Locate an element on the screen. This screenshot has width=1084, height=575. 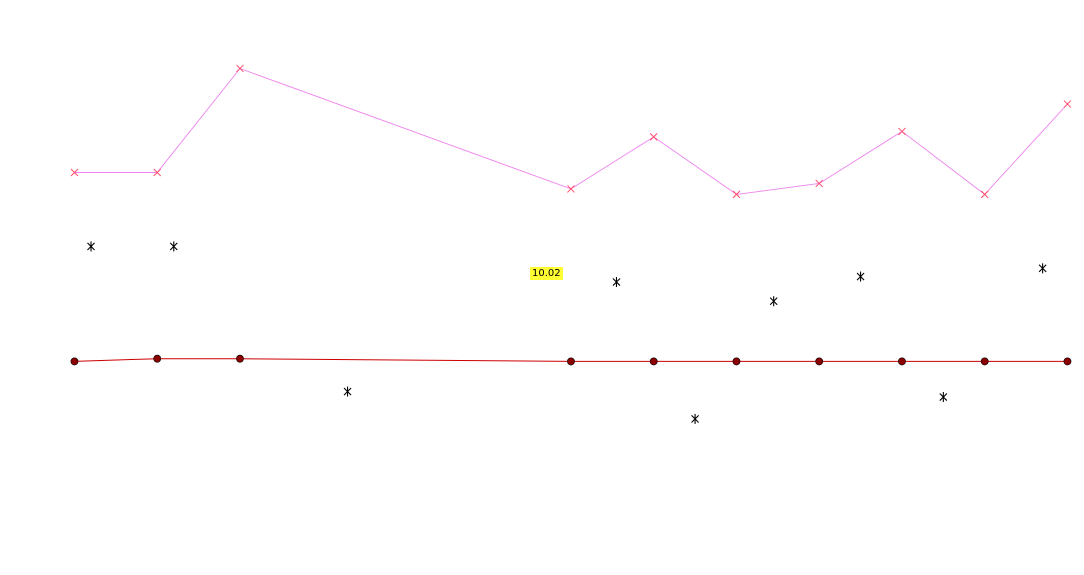
value-annotation: 10.02 is located at coordinates (546, 273).